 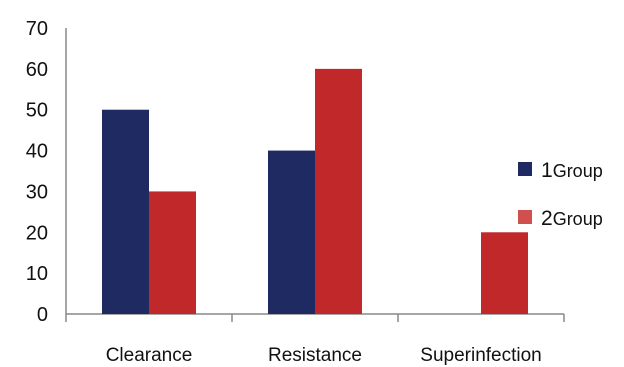 What do you see at coordinates (37, 192) in the screenshot?
I see `y-tick-label: 30` at bounding box center [37, 192].